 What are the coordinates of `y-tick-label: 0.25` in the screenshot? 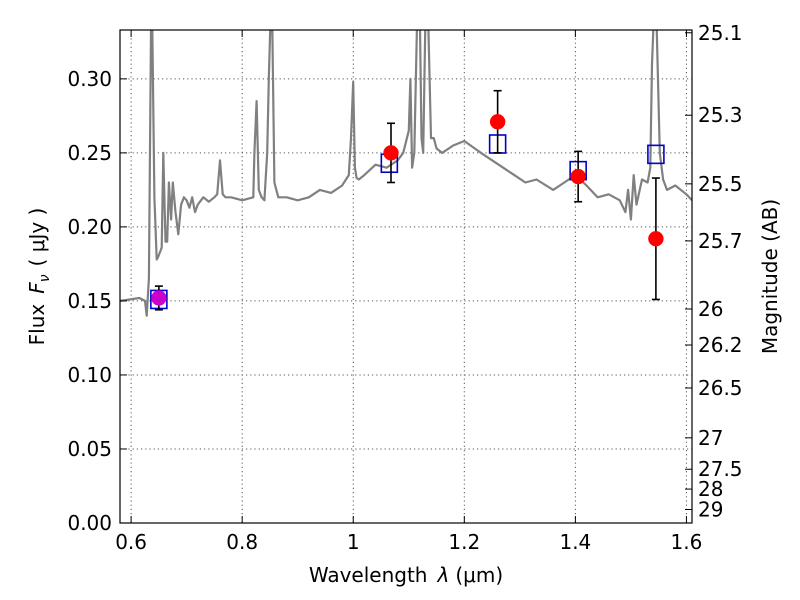 It's located at (89, 153).